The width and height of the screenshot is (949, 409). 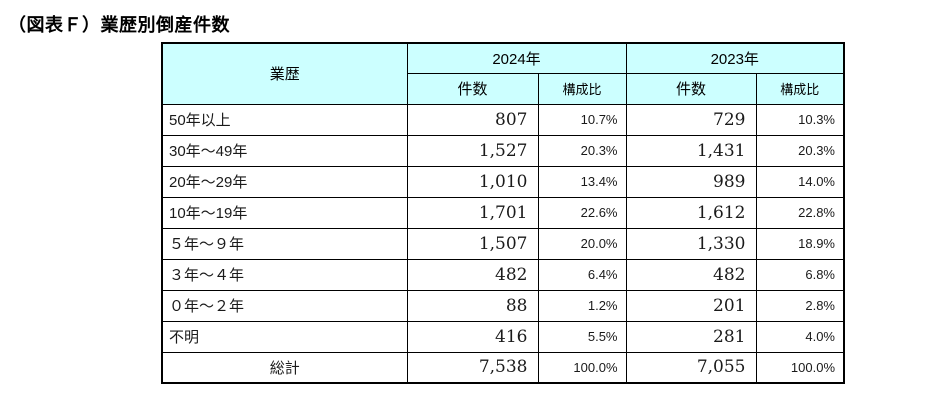 What do you see at coordinates (472, 119) in the screenshot?
I see `count-2024: 807` at bounding box center [472, 119].